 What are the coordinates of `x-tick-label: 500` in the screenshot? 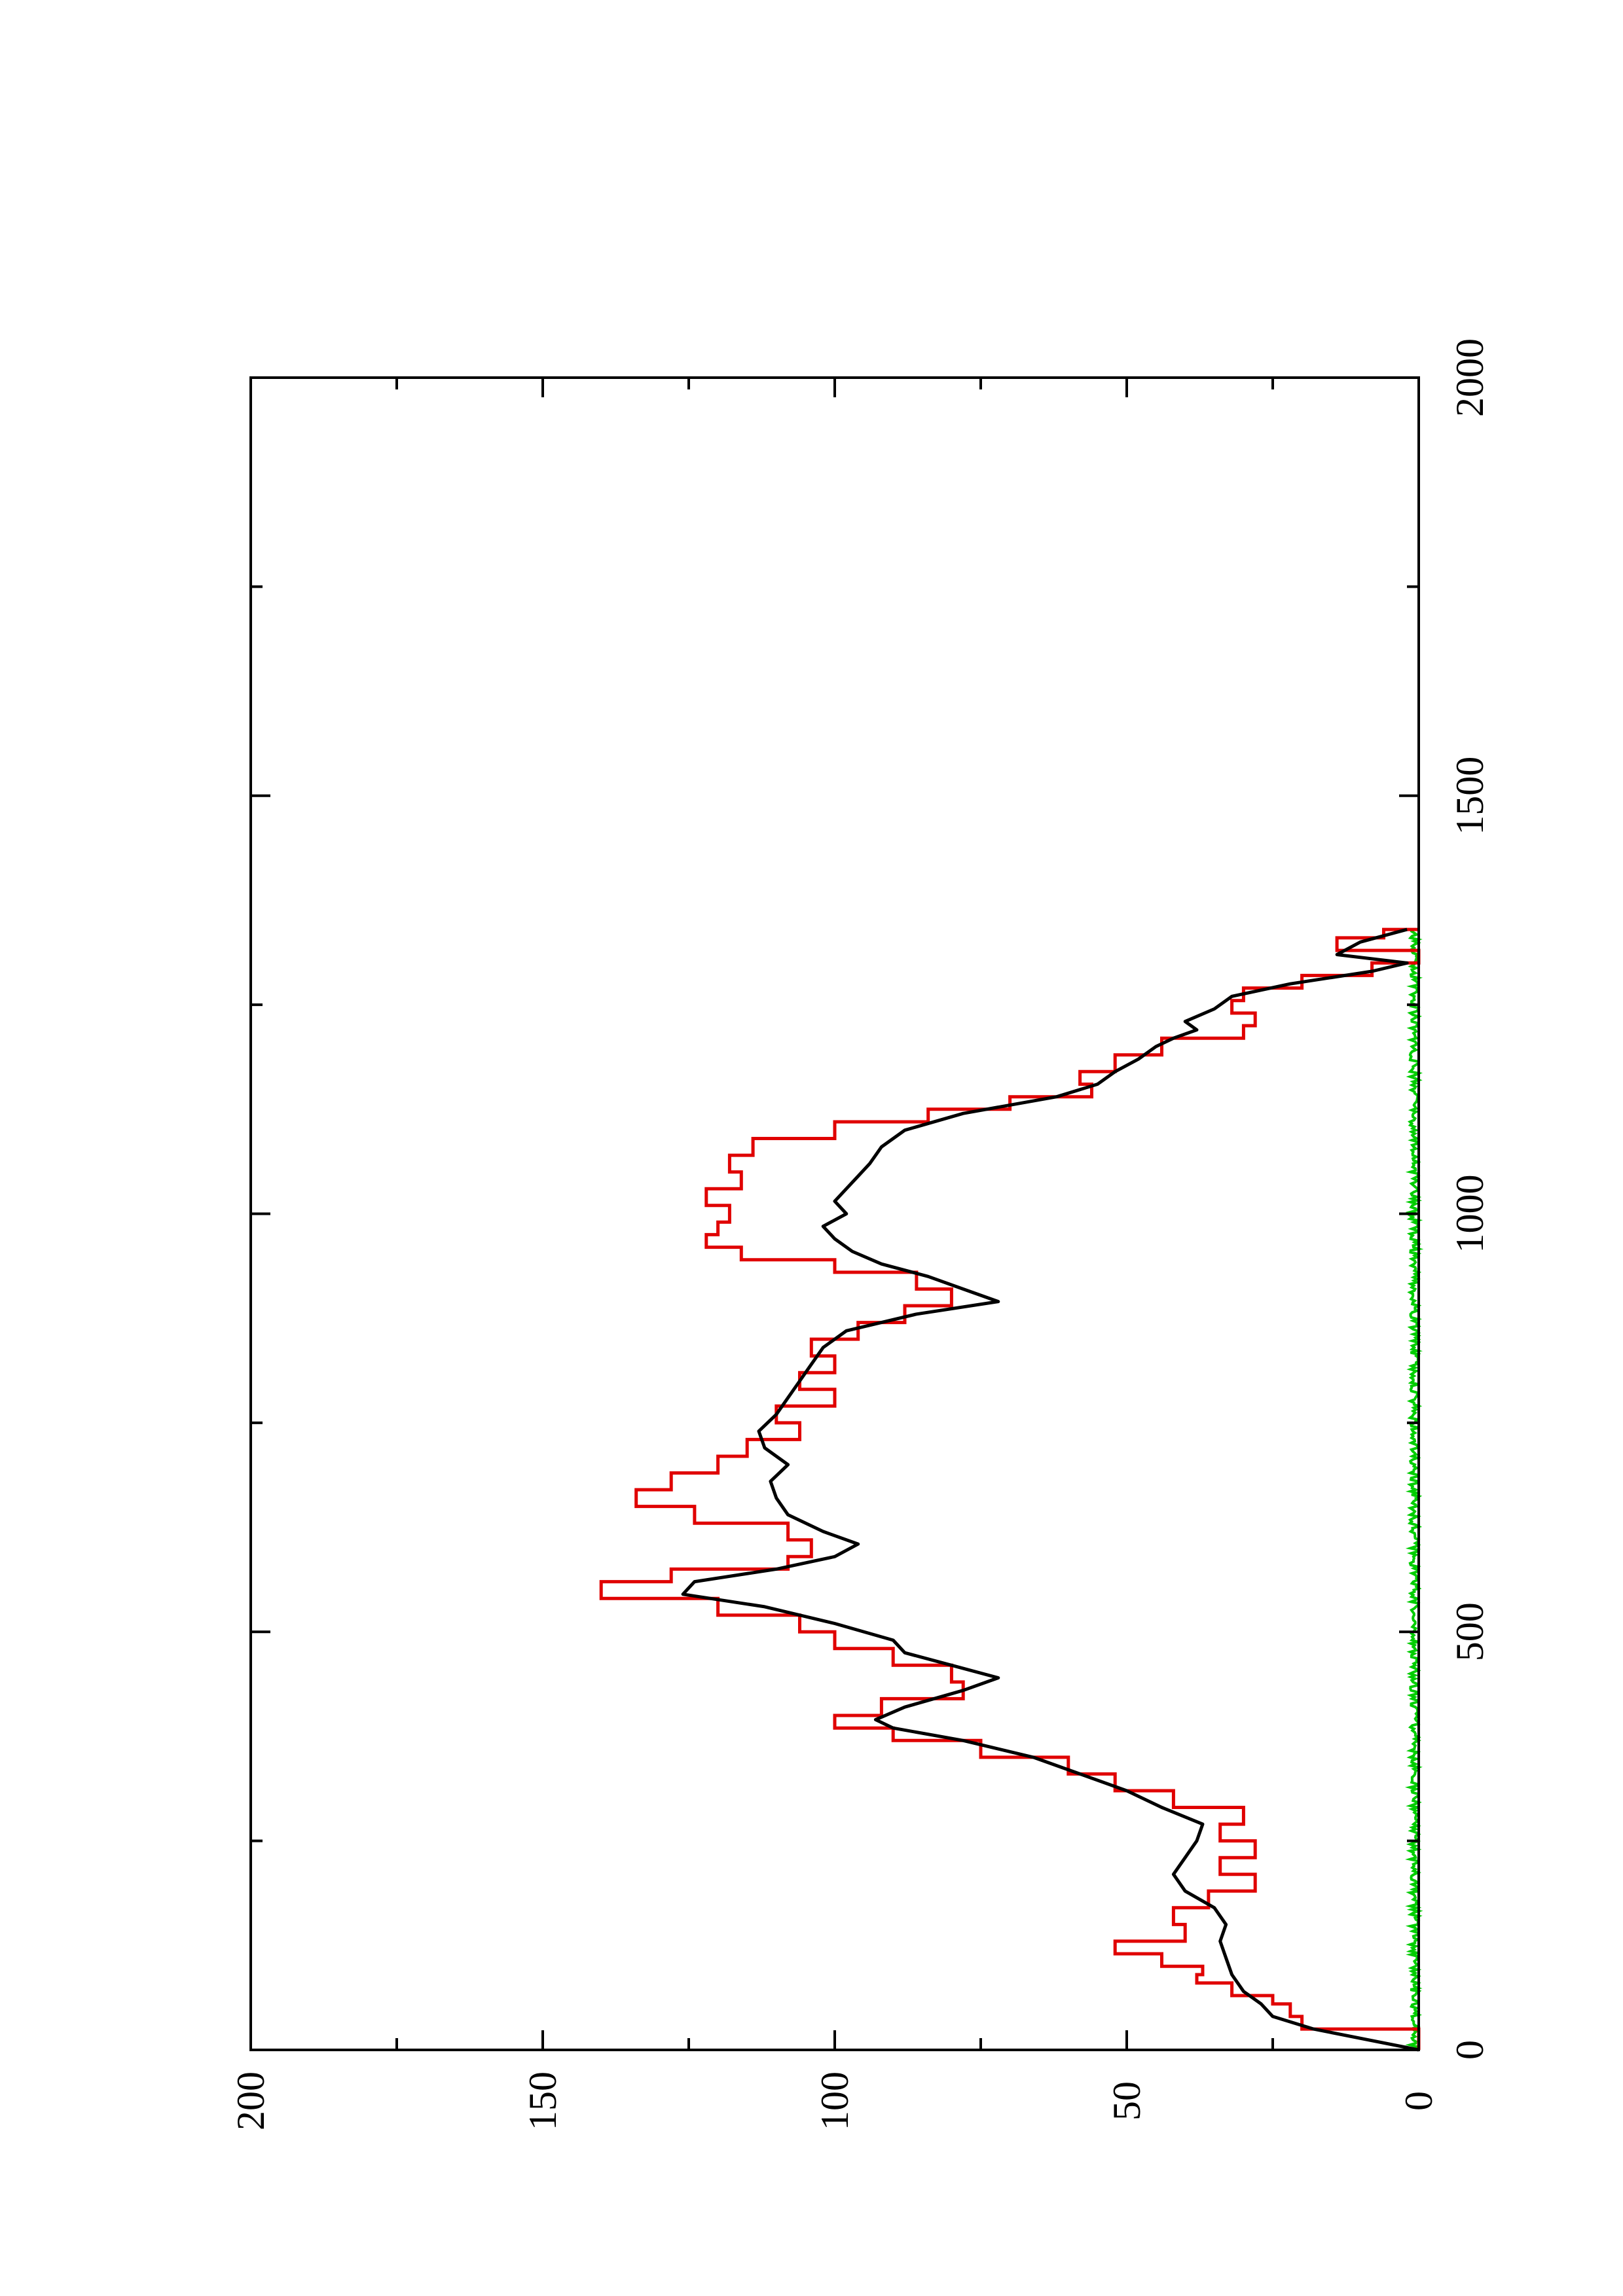 It's located at (1469, 1631).